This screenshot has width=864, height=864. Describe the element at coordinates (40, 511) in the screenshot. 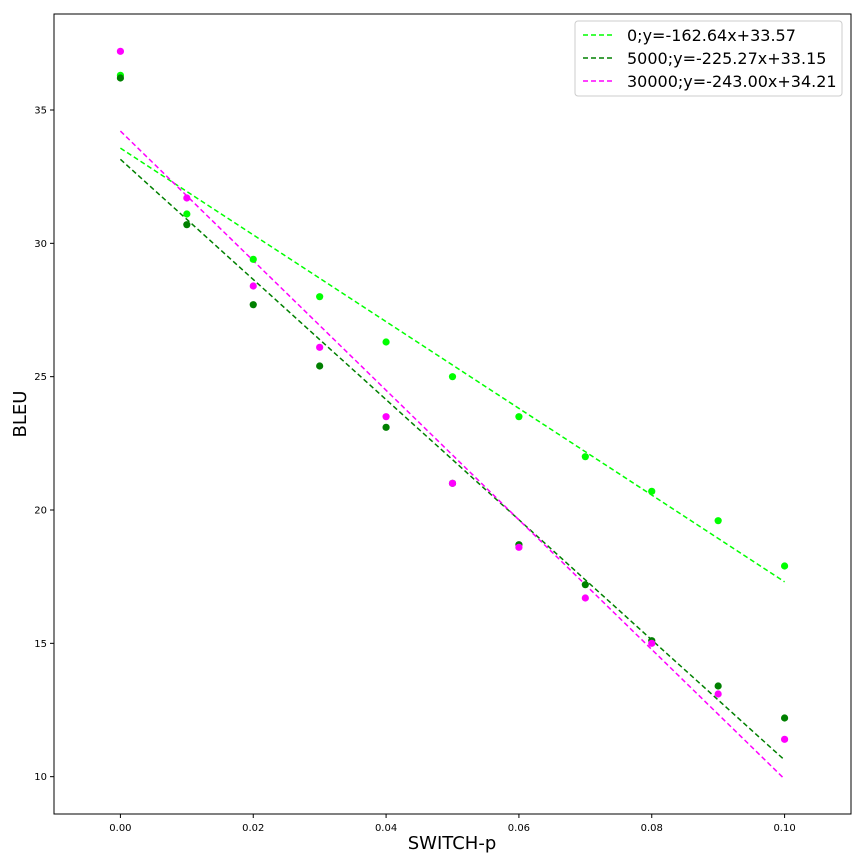

I see `y-tick-label: 20` at that location.